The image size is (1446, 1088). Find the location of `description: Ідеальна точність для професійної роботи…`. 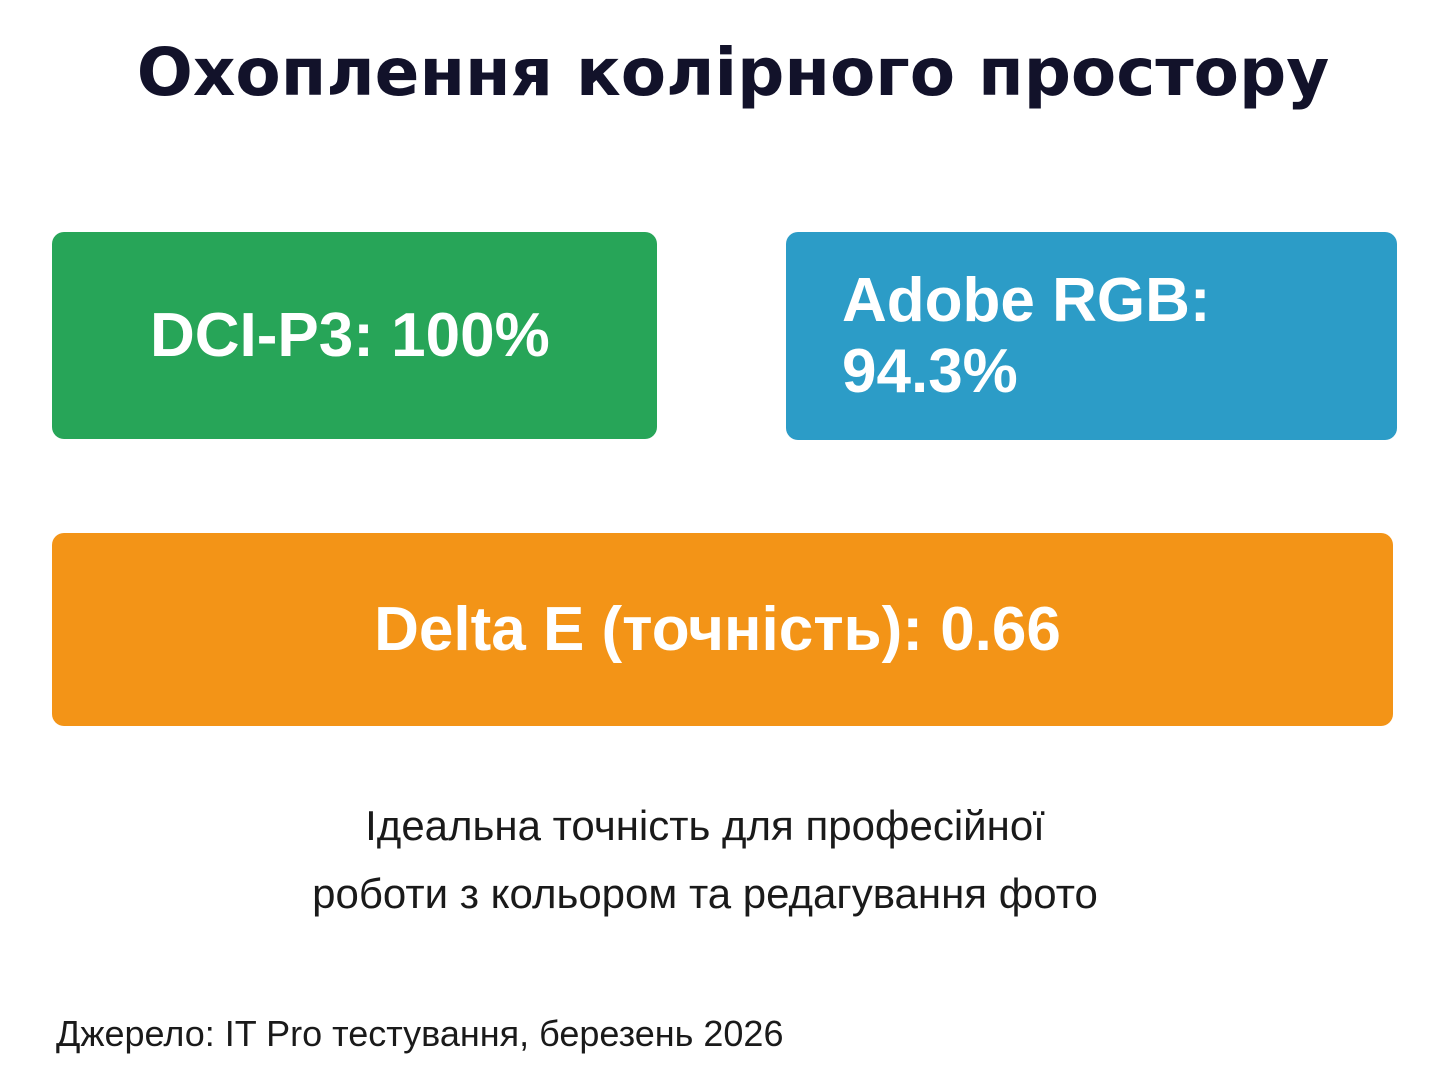

description: Ідеальна точність для професійної роботи… is located at coordinates (705, 860).